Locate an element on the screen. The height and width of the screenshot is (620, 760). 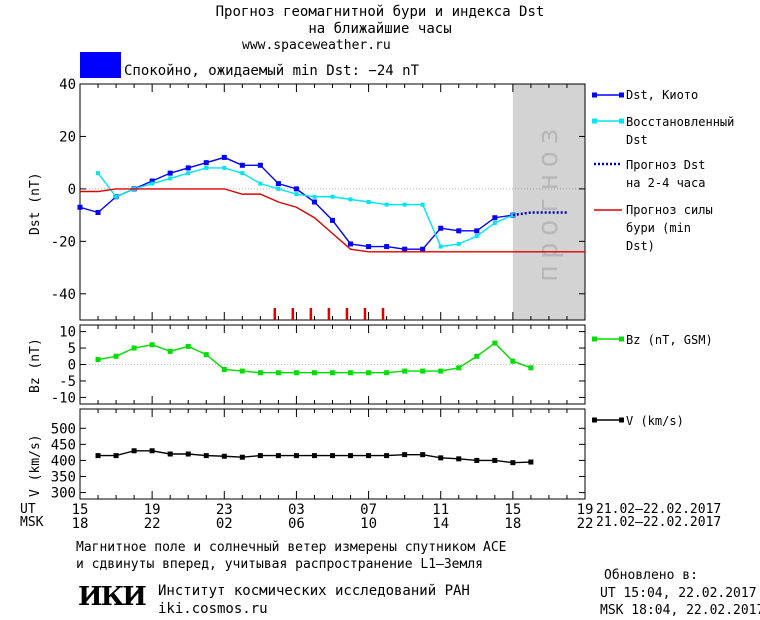
legend-dst-restored: Восстановленный Dst is located at coordinates (680, 131).